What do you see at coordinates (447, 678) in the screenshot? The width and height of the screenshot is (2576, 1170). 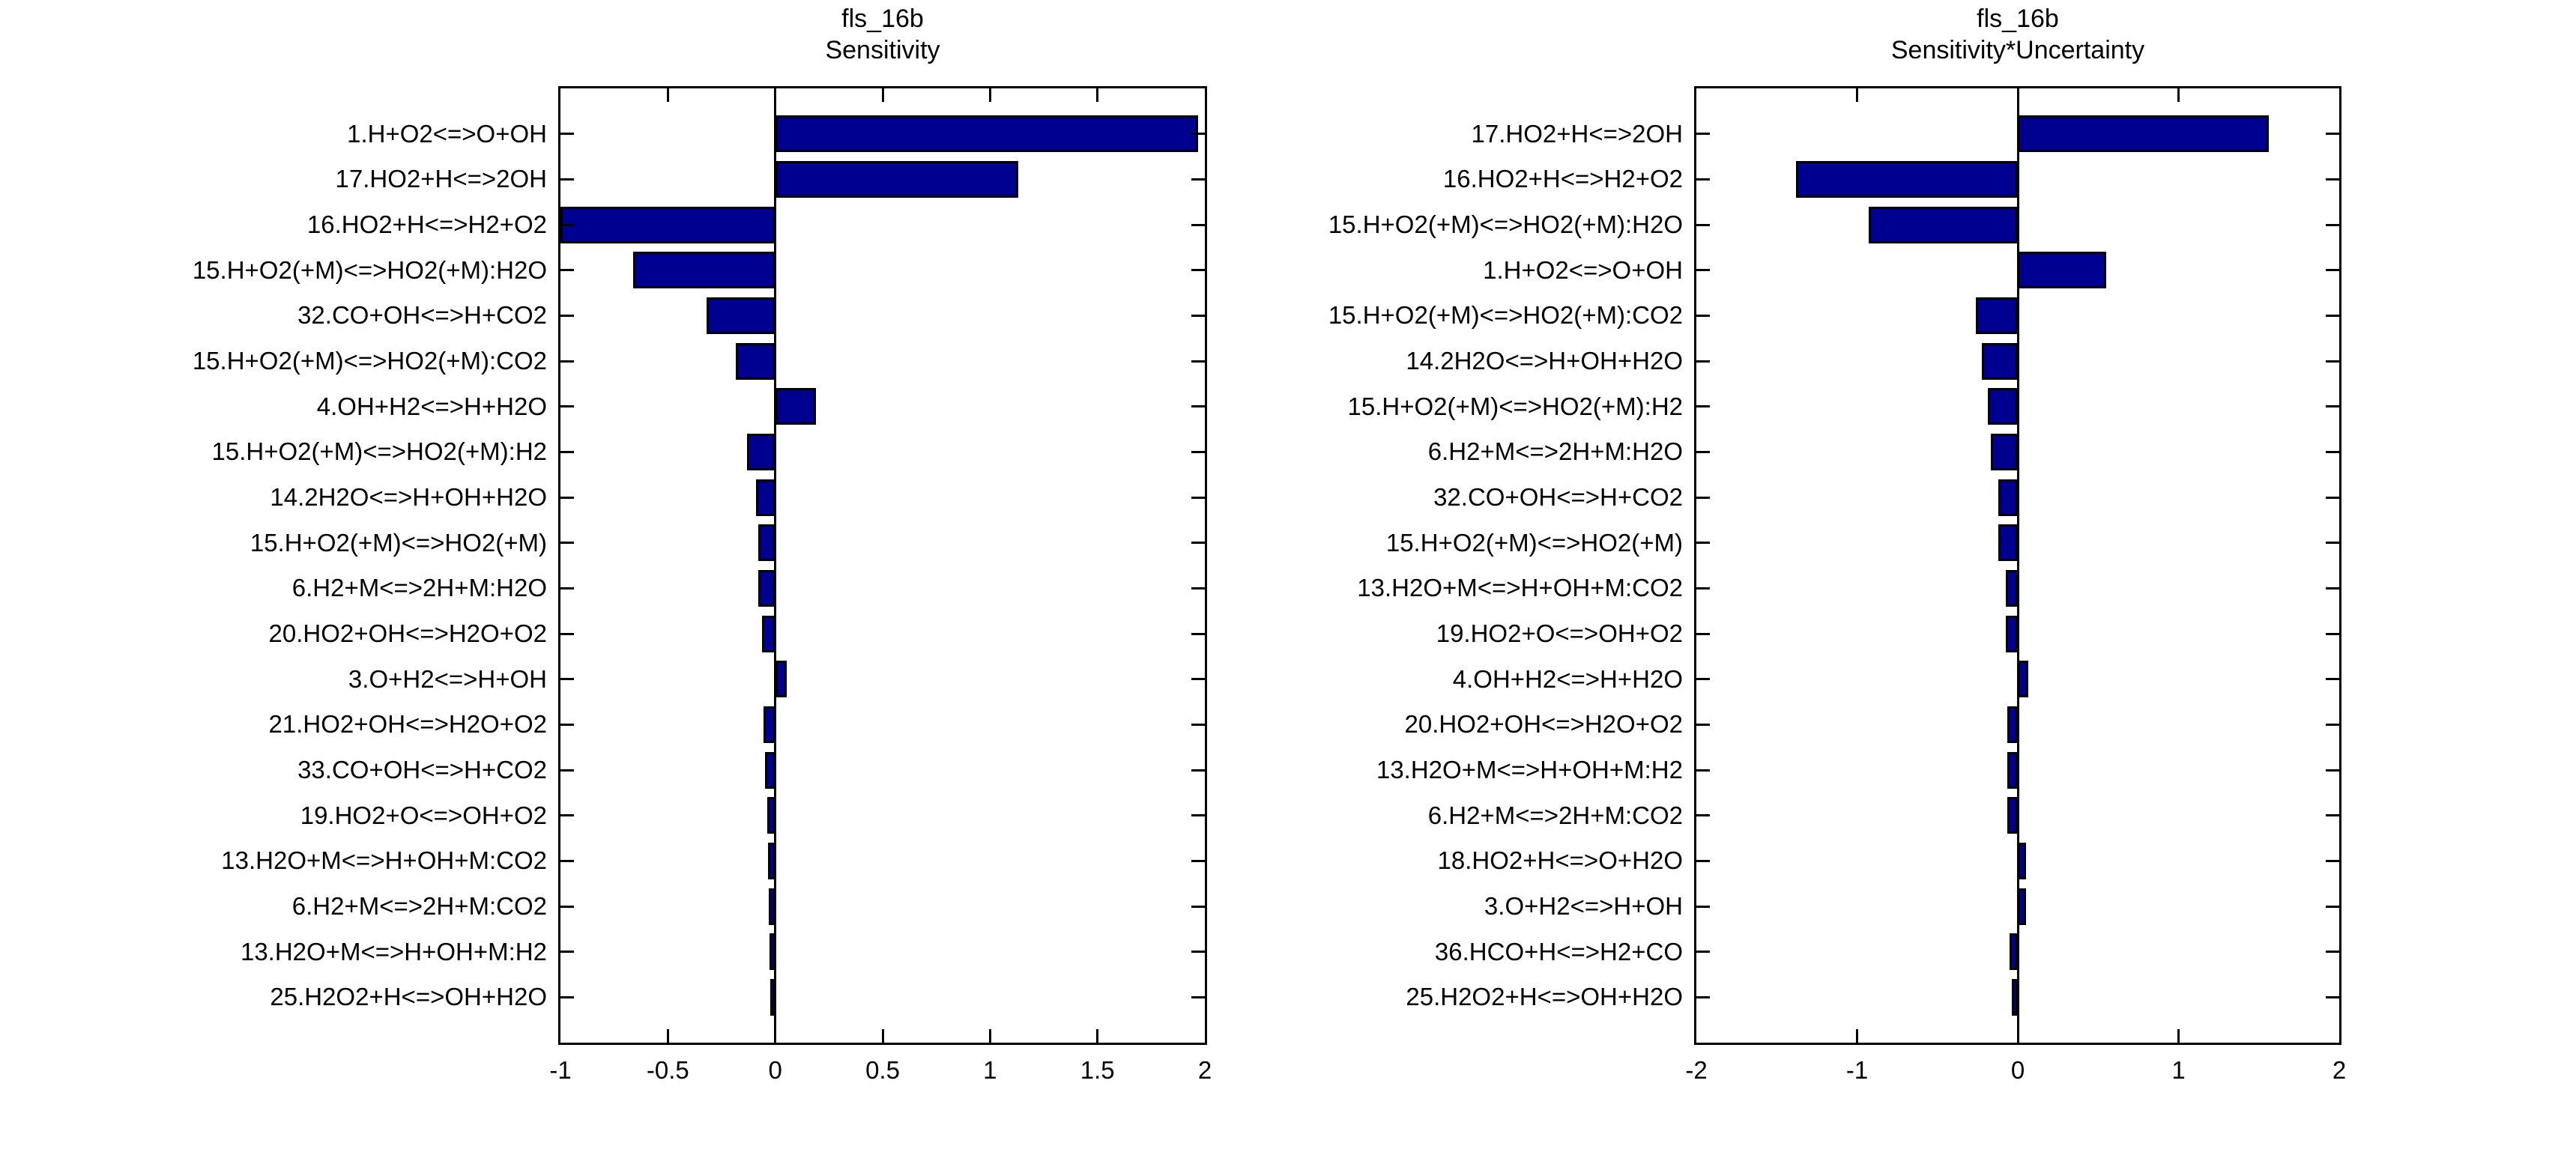 I see `y-axis-label: 3.O+H2<=>H+OH` at bounding box center [447, 678].